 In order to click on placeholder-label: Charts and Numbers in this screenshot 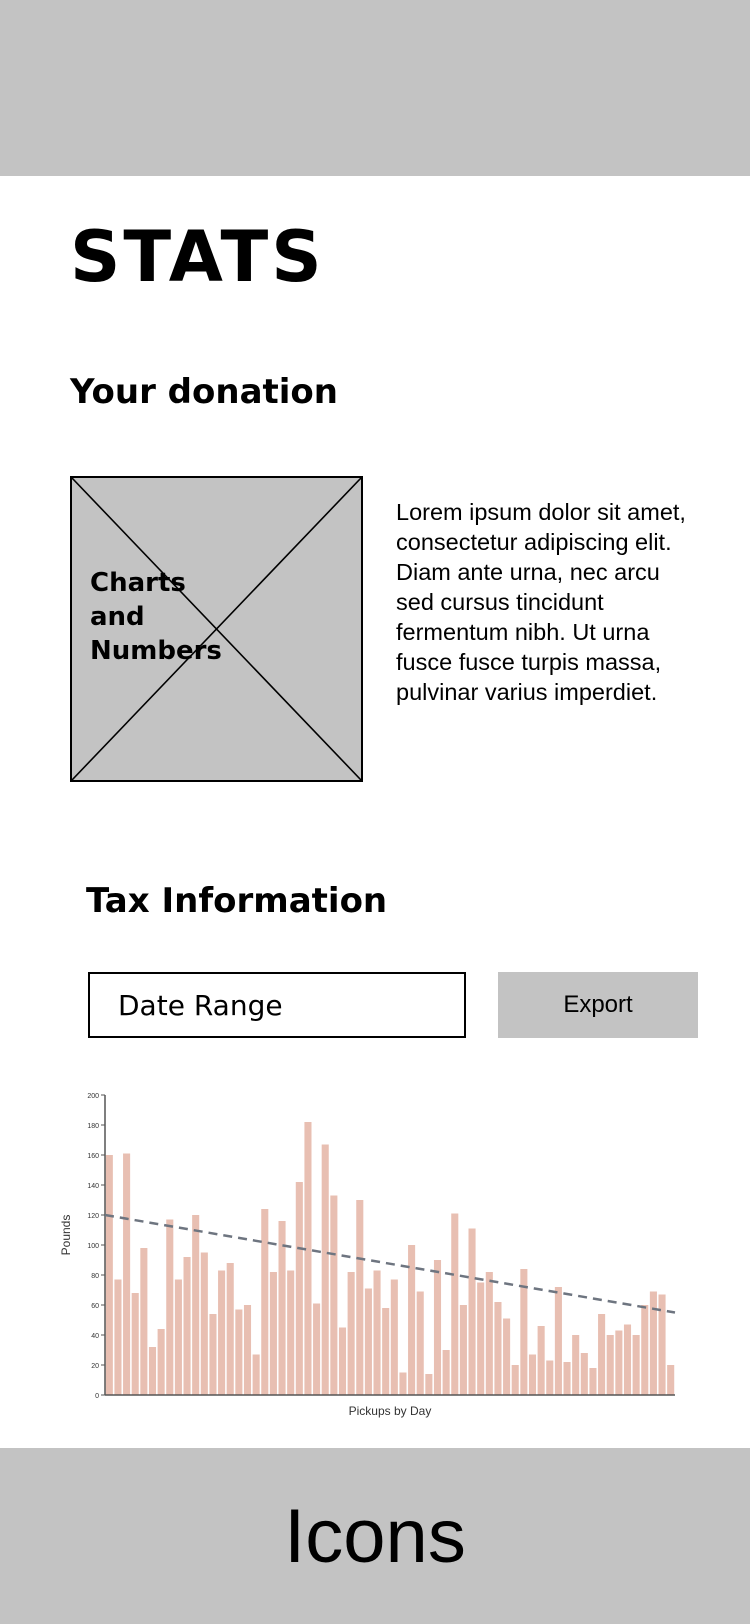, I will do `click(156, 617)`.